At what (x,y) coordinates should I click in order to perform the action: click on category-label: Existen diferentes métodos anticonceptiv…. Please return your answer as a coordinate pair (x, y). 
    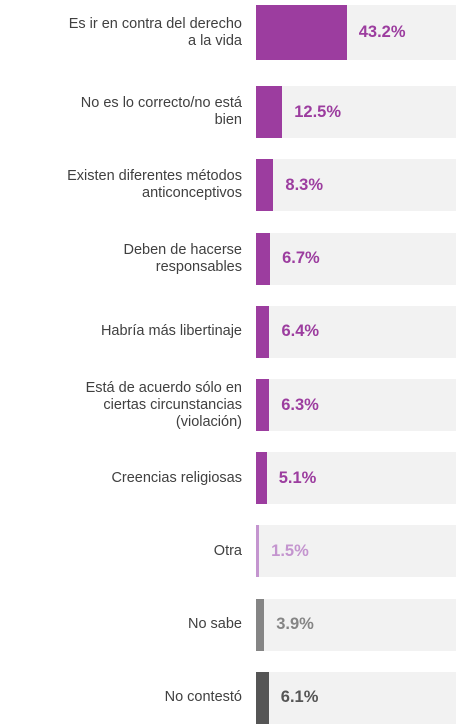
    Looking at the image, I should click on (154, 185).